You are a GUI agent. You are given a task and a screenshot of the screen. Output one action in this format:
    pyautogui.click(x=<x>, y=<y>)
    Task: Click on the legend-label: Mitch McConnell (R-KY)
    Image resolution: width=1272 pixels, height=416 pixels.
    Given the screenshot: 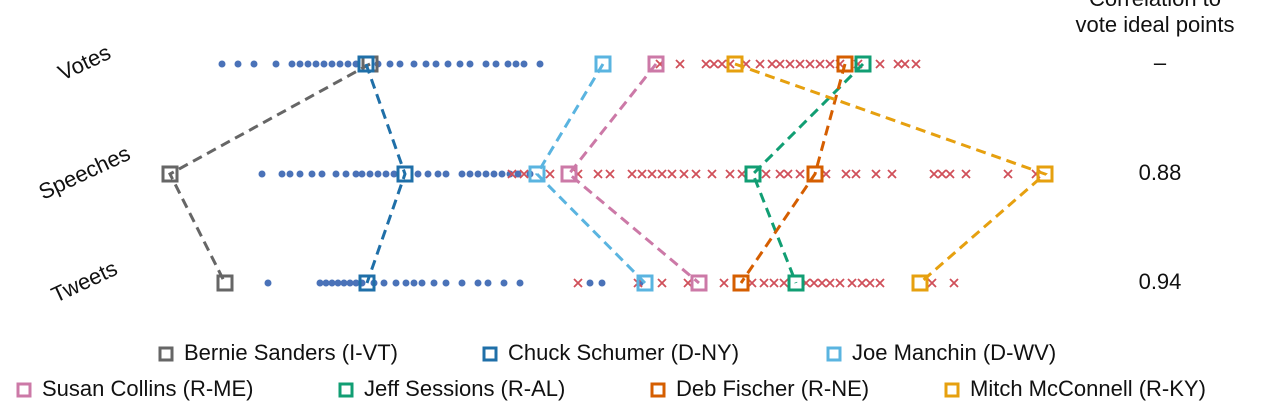 What is the action you would take?
    pyautogui.click(x=1088, y=388)
    